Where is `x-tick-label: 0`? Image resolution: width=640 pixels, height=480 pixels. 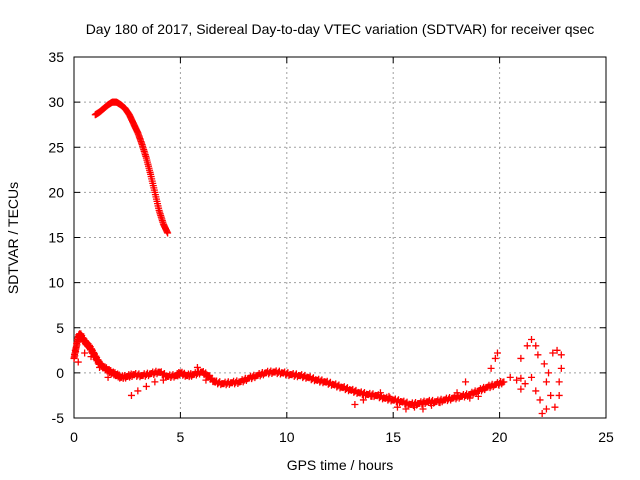 x-tick-label: 0 is located at coordinates (74, 437).